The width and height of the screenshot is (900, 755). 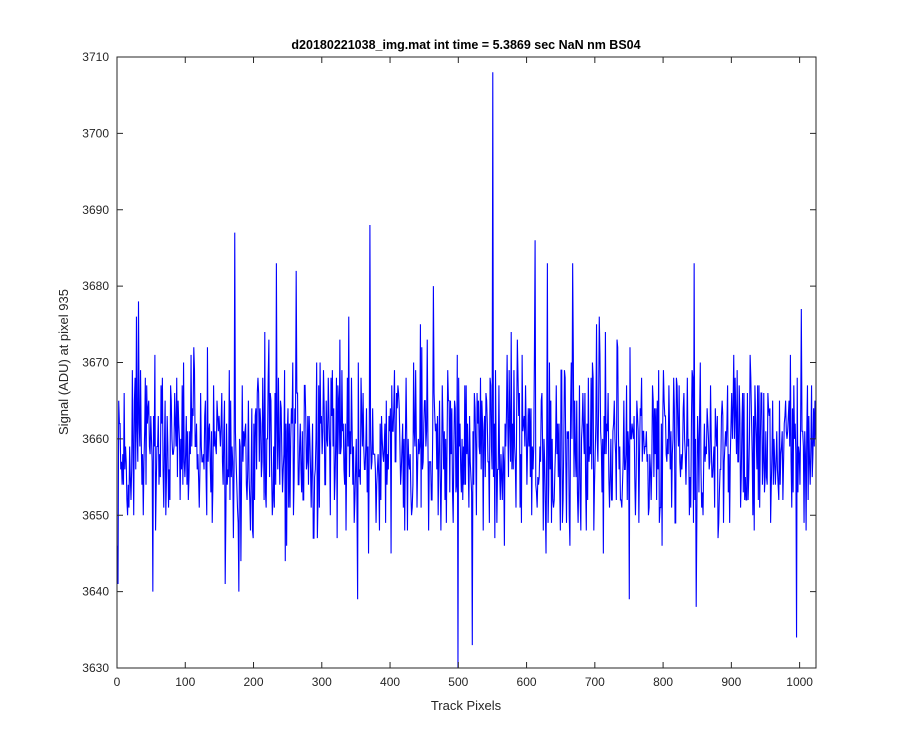 I want to click on y-tick-label: 3660, so click(x=95, y=439).